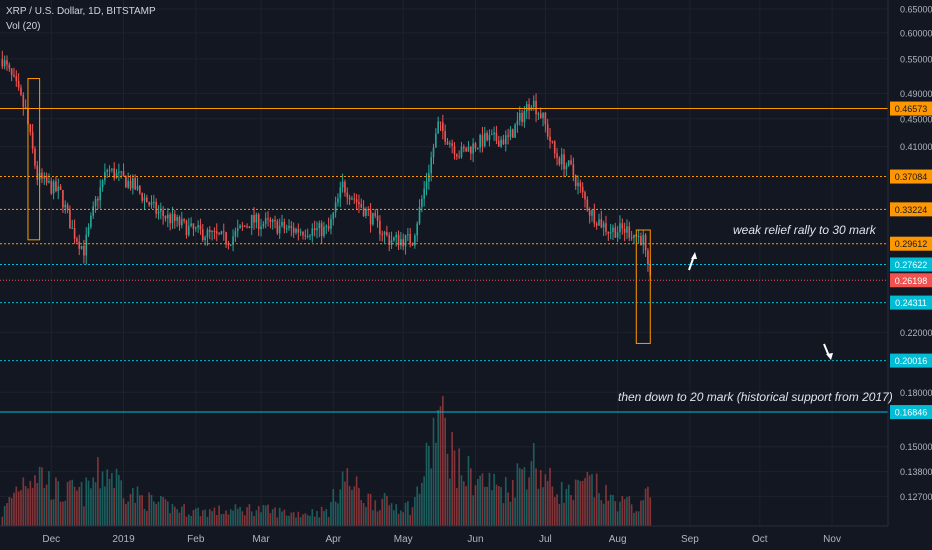 The width and height of the screenshot is (932, 550). What do you see at coordinates (911, 244) in the screenshot?
I see `level-label: 0.29612` at bounding box center [911, 244].